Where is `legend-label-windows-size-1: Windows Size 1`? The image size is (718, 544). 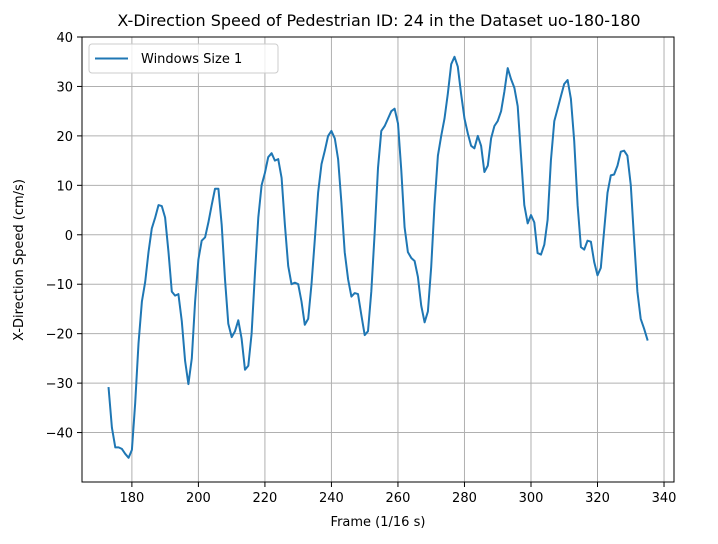 legend-label-windows-size-1: Windows Size 1 is located at coordinates (191, 59).